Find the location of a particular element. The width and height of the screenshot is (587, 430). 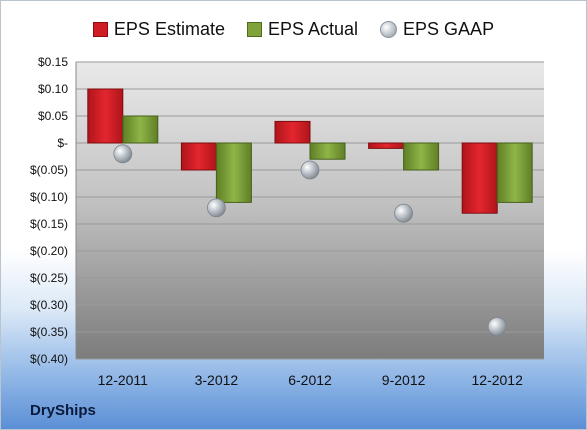

x-tick-label: 6-2012 is located at coordinates (310, 380).